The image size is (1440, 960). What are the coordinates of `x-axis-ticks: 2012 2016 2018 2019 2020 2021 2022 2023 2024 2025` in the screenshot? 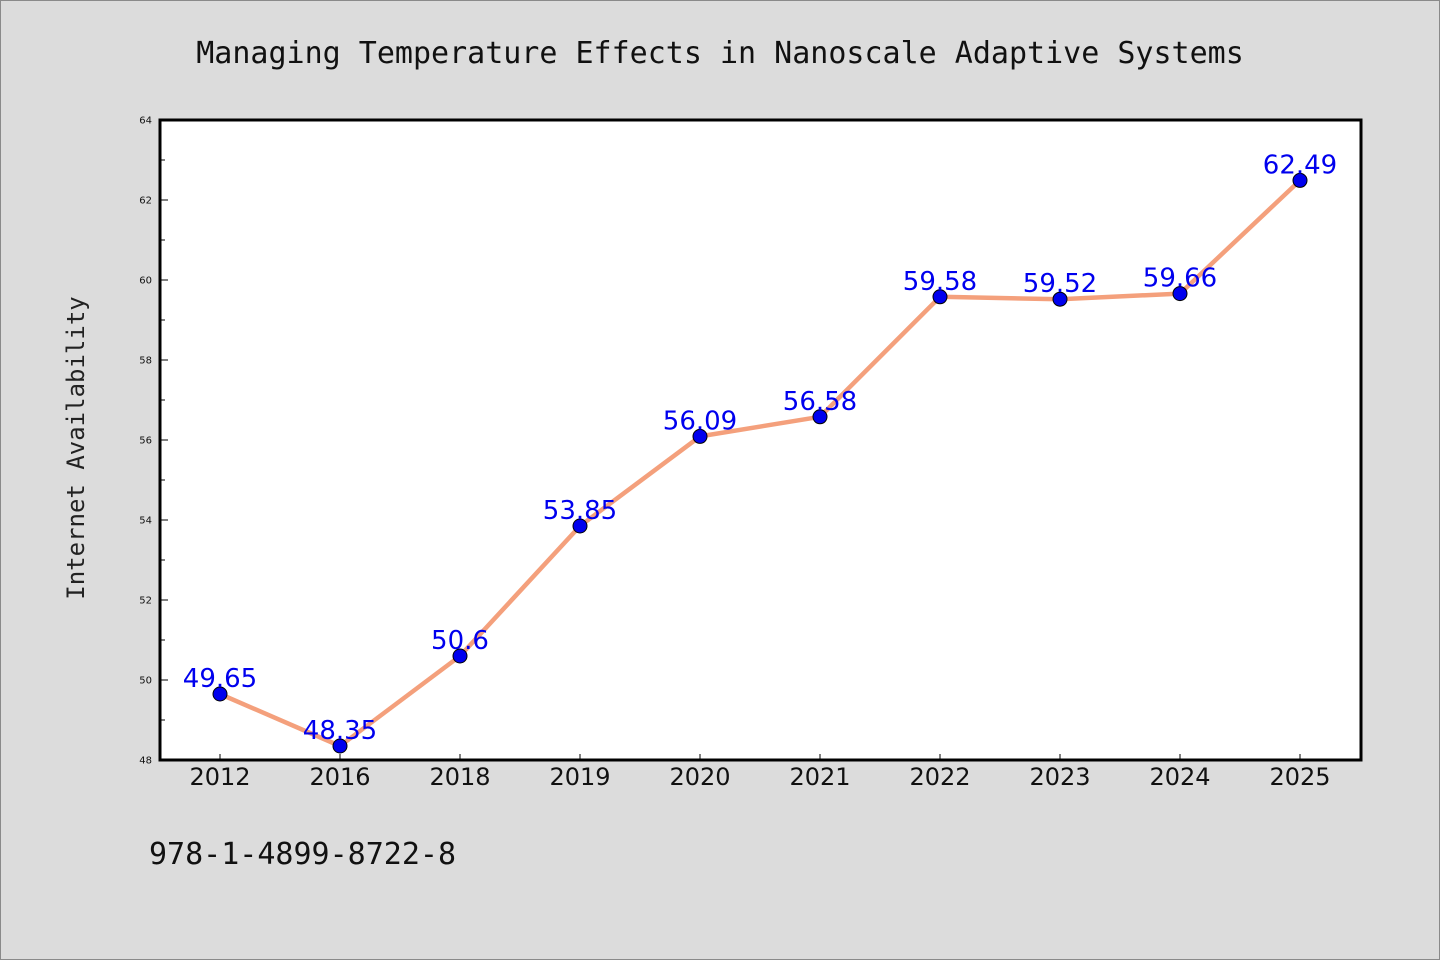 It's located at (760, 772).